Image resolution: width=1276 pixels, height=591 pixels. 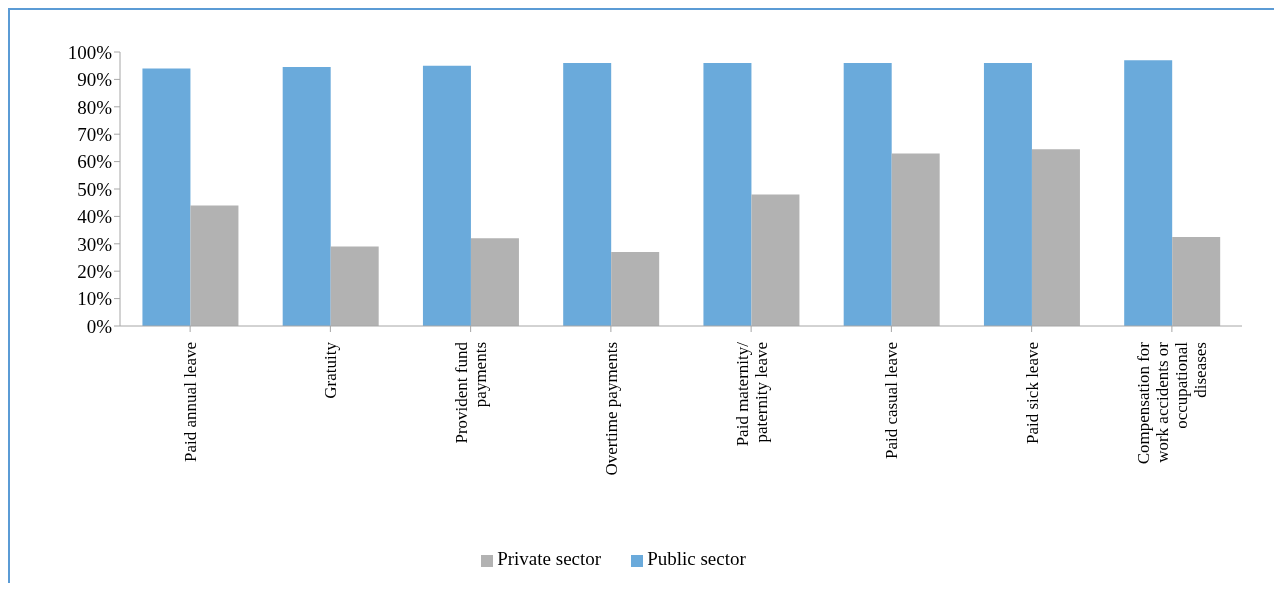 What do you see at coordinates (99, 326) in the screenshot?
I see `y-tick-label: 0%` at bounding box center [99, 326].